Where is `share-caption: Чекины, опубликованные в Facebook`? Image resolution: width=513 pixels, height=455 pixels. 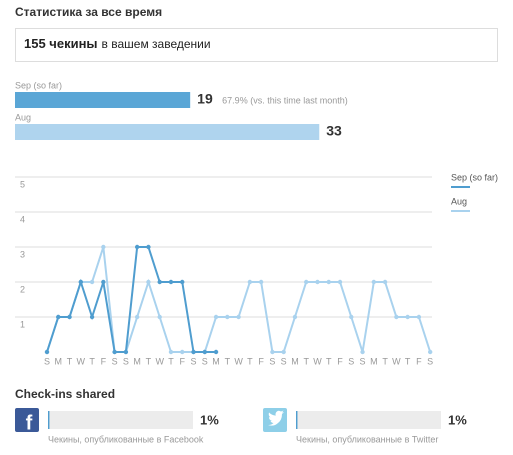
share-caption: Чекины, опубликованные в Facebook is located at coordinates (126, 439).